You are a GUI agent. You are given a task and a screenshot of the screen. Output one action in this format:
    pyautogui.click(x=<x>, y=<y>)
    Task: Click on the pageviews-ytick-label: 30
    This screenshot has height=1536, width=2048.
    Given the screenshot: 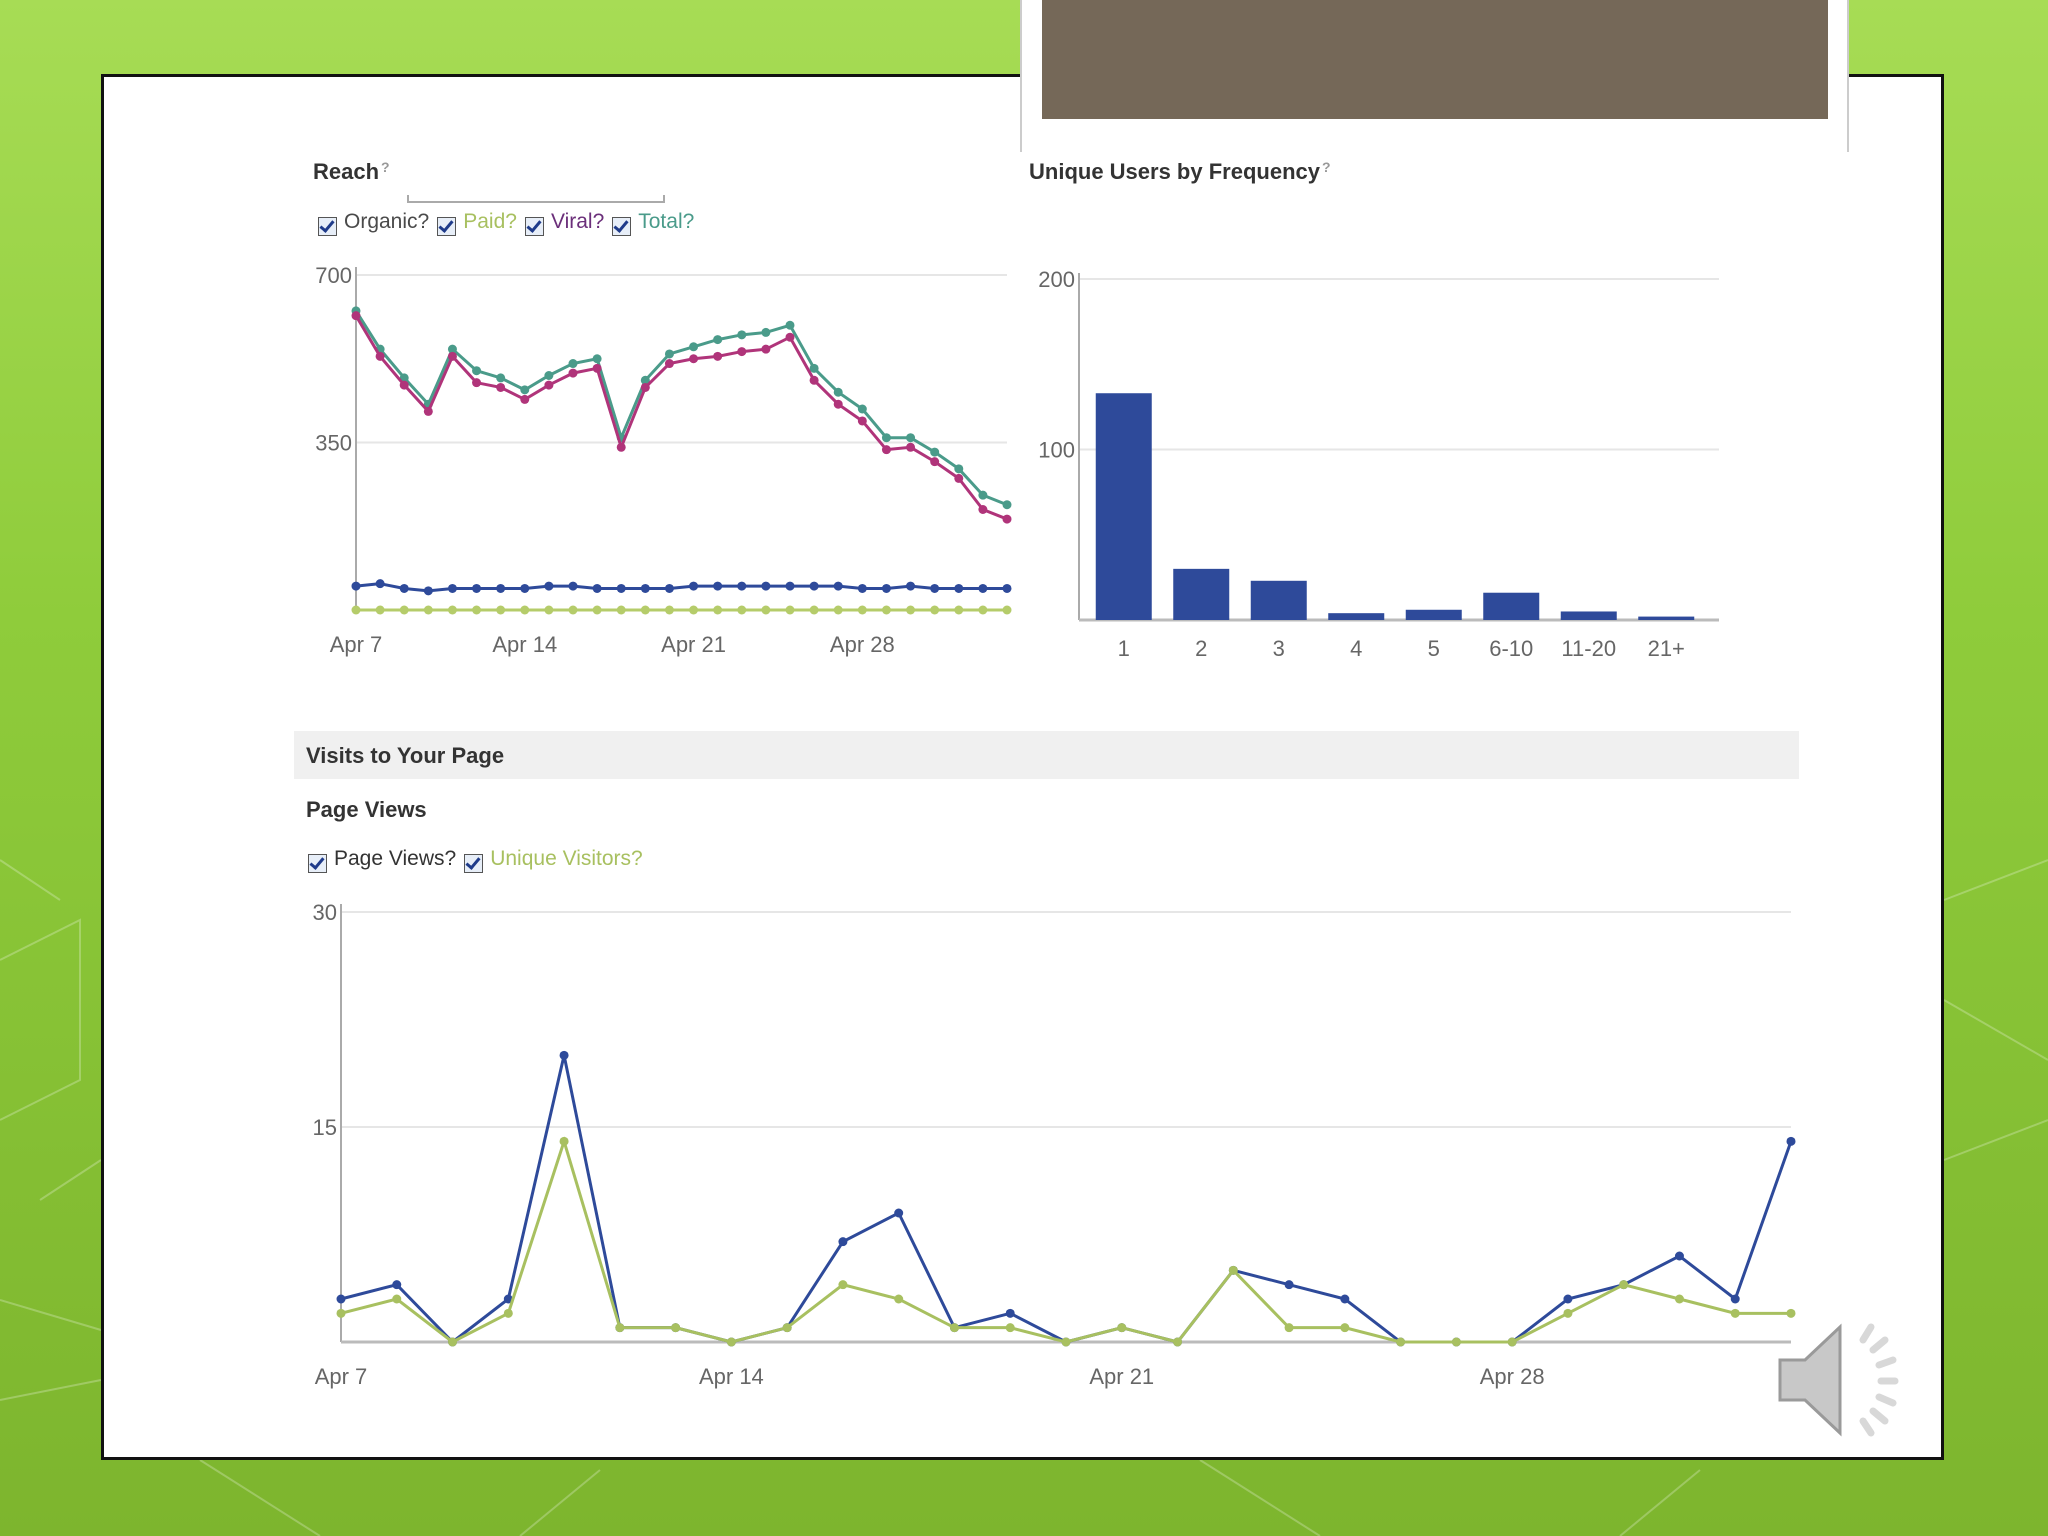 What is the action you would take?
    pyautogui.click(x=325, y=912)
    